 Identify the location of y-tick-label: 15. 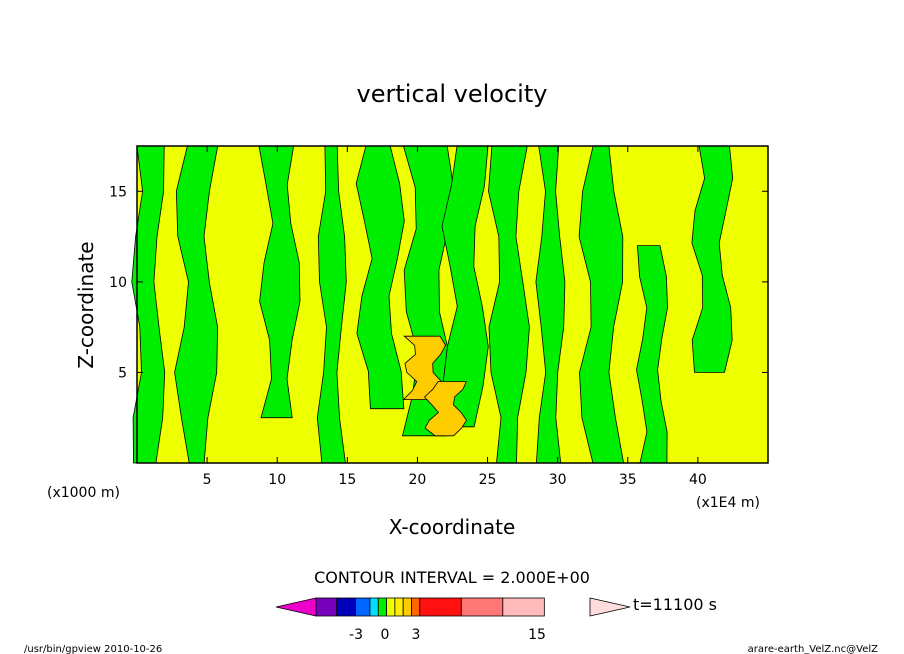
(118, 192).